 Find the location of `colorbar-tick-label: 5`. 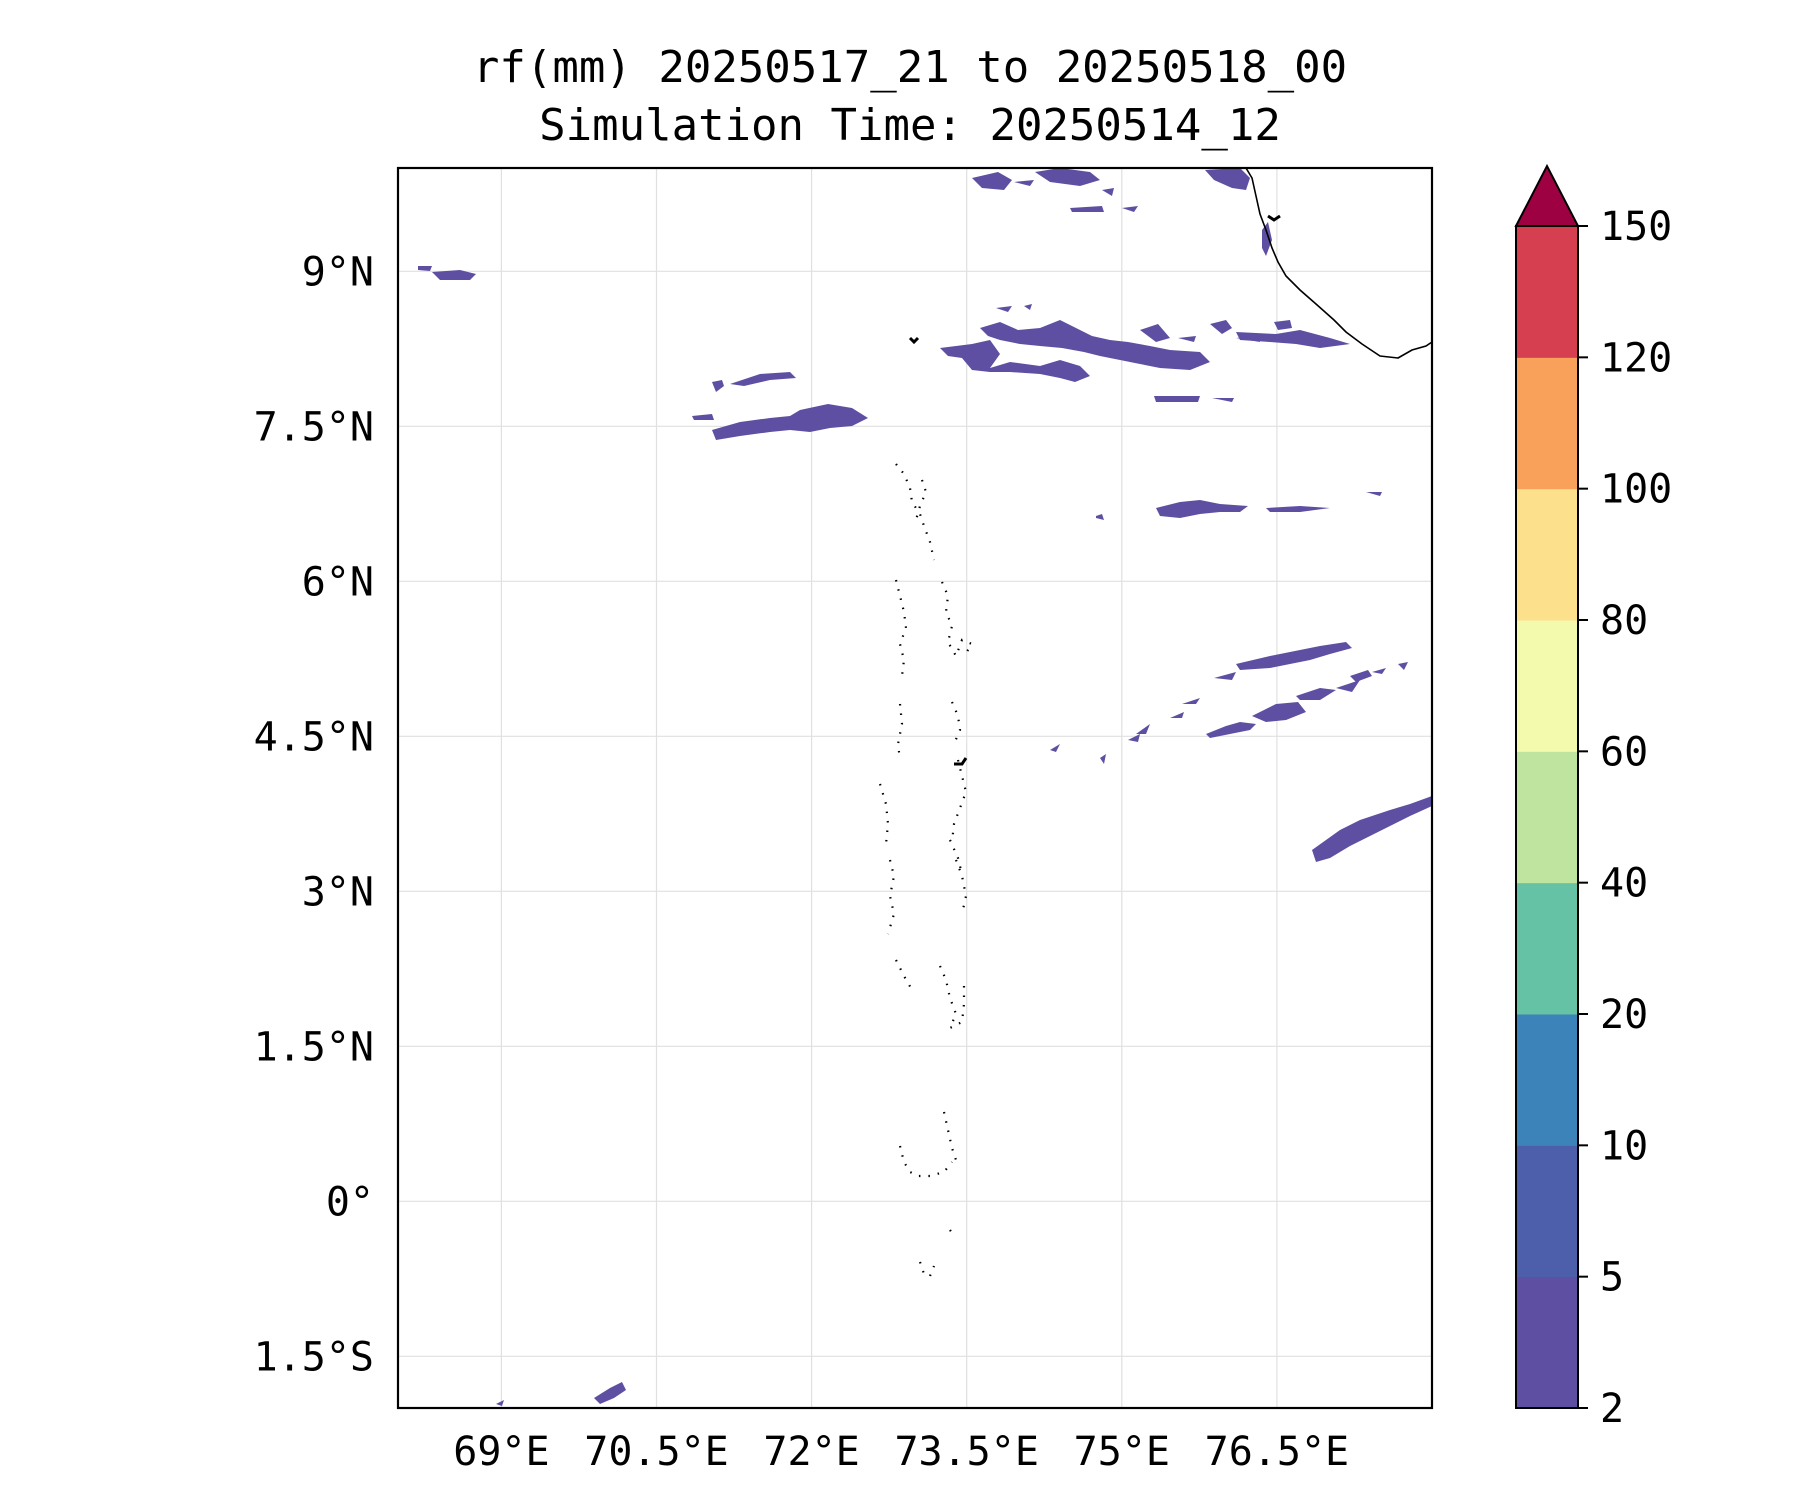

colorbar-tick-label: 5 is located at coordinates (1612, 1278).